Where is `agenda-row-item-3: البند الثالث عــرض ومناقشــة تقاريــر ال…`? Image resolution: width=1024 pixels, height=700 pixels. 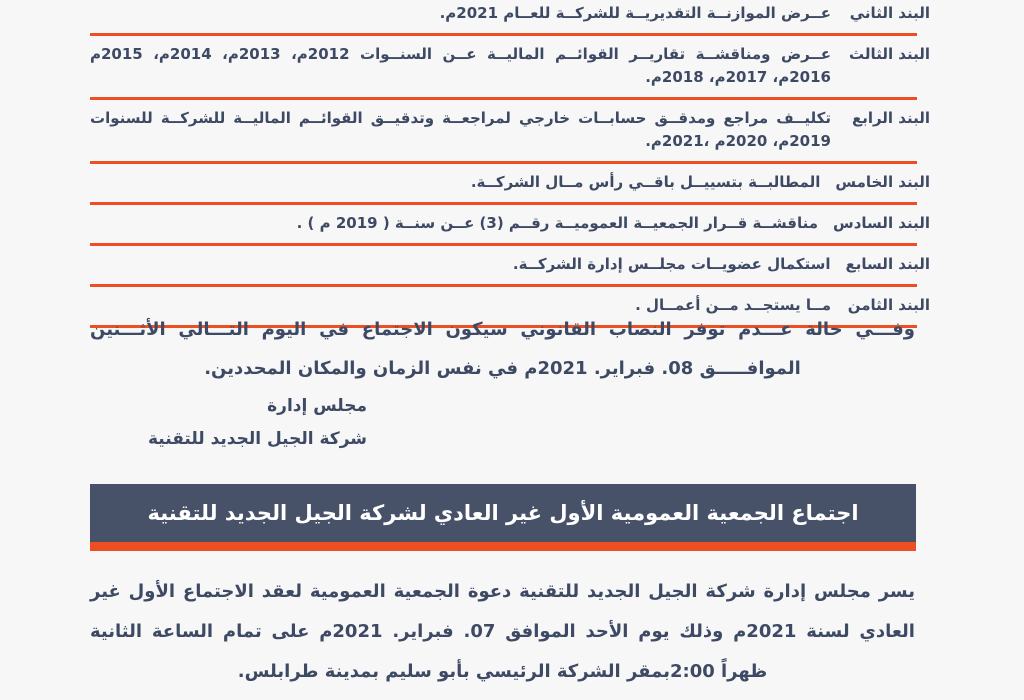
agenda-row-item-3: البند الثالث عــرض ومناقشــة تقاريــر ال… is located at coordinates (510, 66).